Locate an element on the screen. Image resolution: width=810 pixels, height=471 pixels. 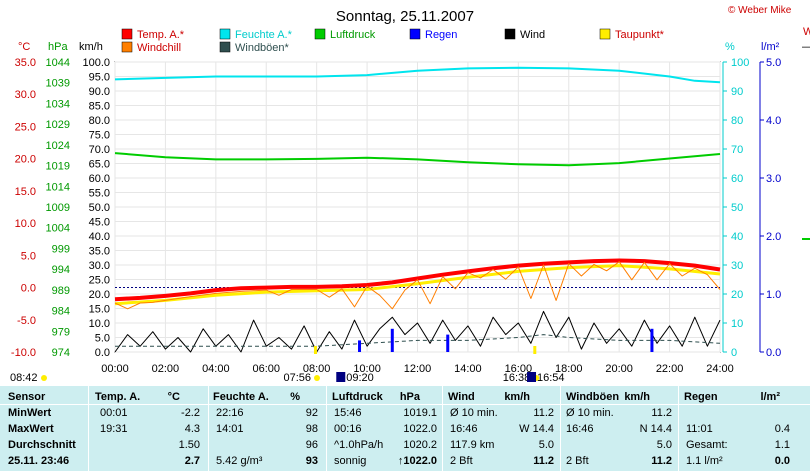
table-header-cell: % is located at coordinates (295, 397).